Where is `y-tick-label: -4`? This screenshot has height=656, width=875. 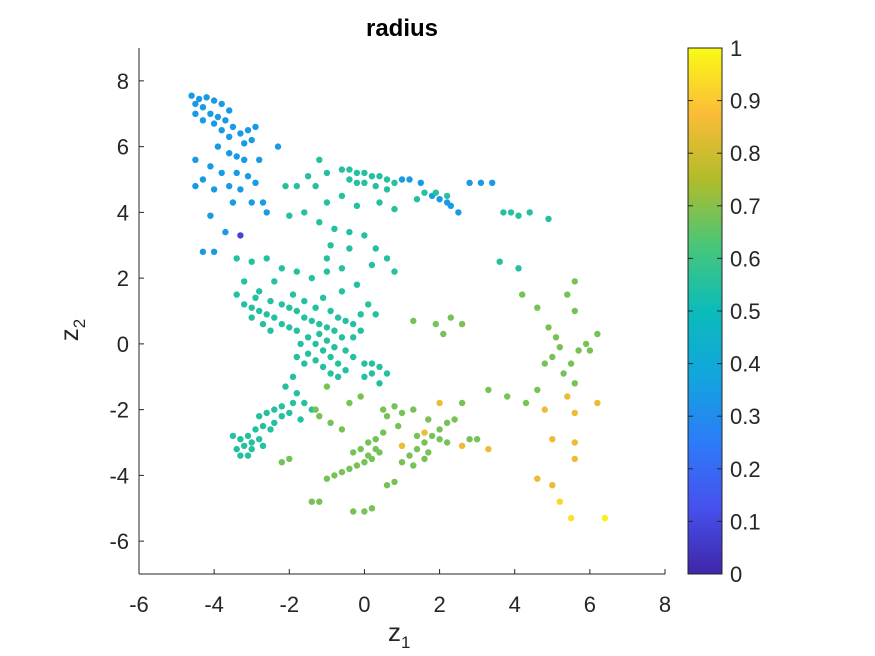 y-tick-label: -4 is located at coordinates (119, 475).